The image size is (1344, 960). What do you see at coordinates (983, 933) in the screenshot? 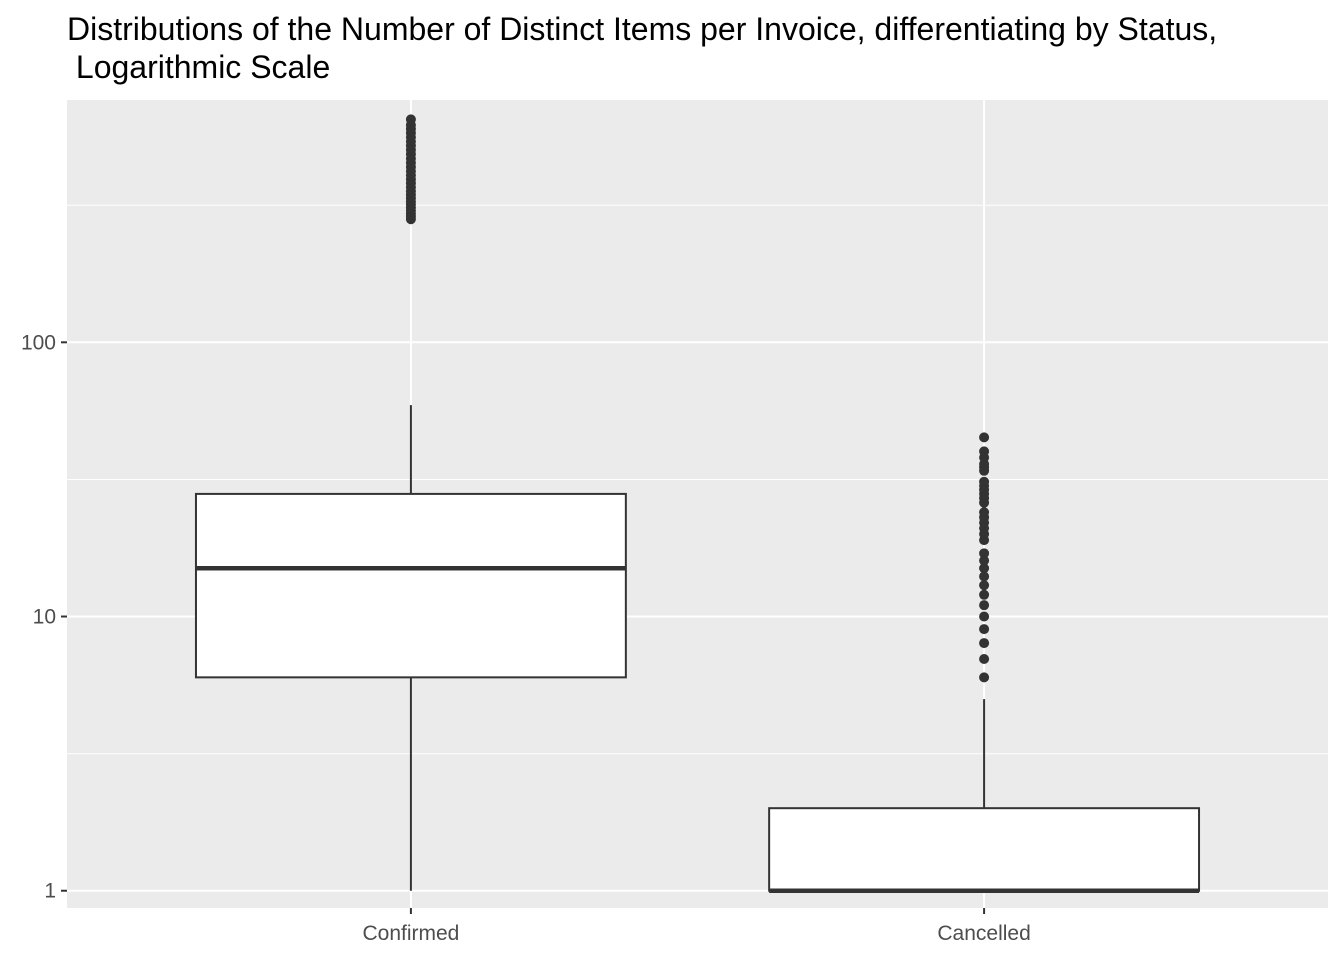
I see `x-tick-label: Cancelled` at bounding box center [983, 933].